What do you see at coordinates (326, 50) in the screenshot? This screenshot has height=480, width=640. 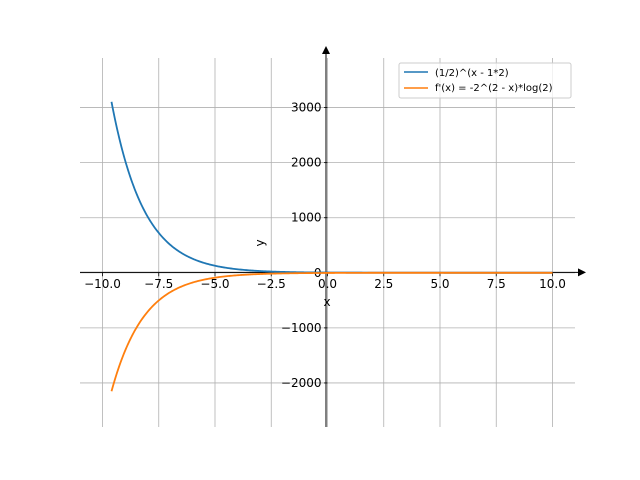 I see `y-axis-arrow` at bounding box center [326, 50].